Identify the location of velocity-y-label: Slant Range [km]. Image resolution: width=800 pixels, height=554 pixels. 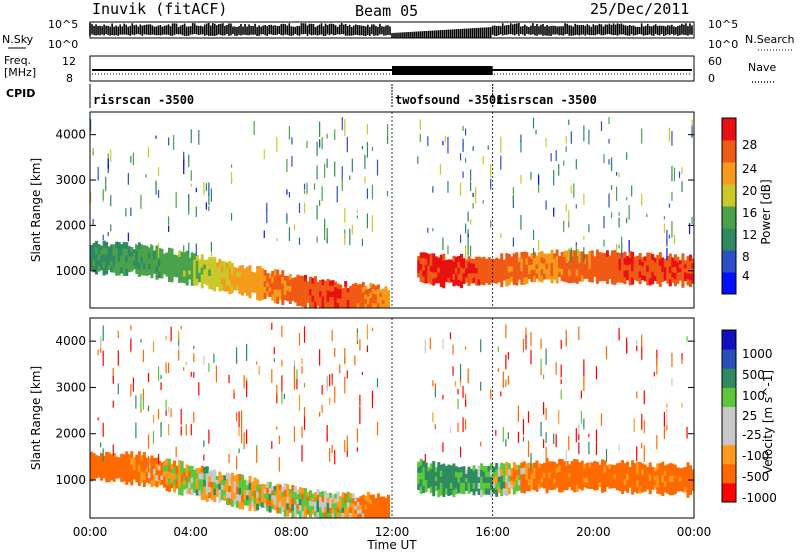
(36, 418).